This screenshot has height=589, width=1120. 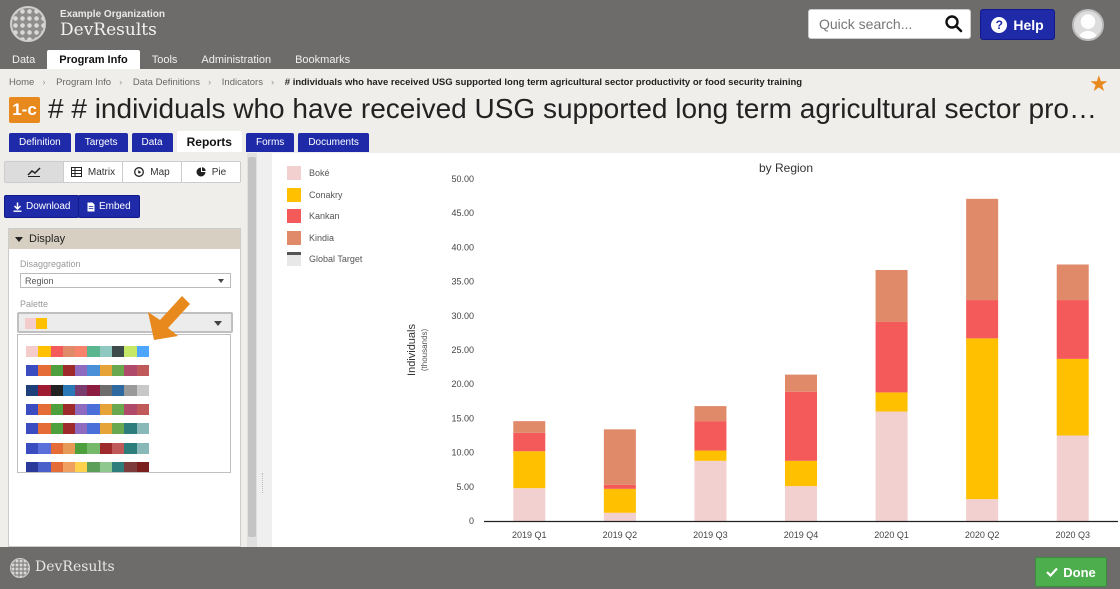 I want to click on y-tick-label: 45.00, so click(x=462, y=213).